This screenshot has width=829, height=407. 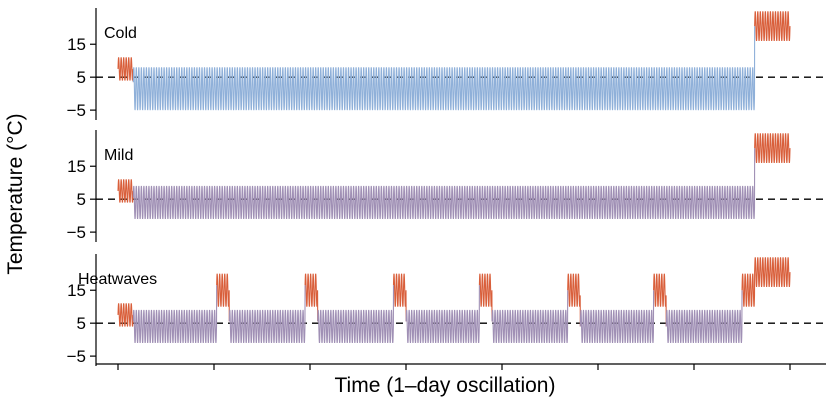 What do you see at coordinates (117, 279) in the screenshot?
I see `panel-label: Heatwaves` at bounding box center [117, 279].